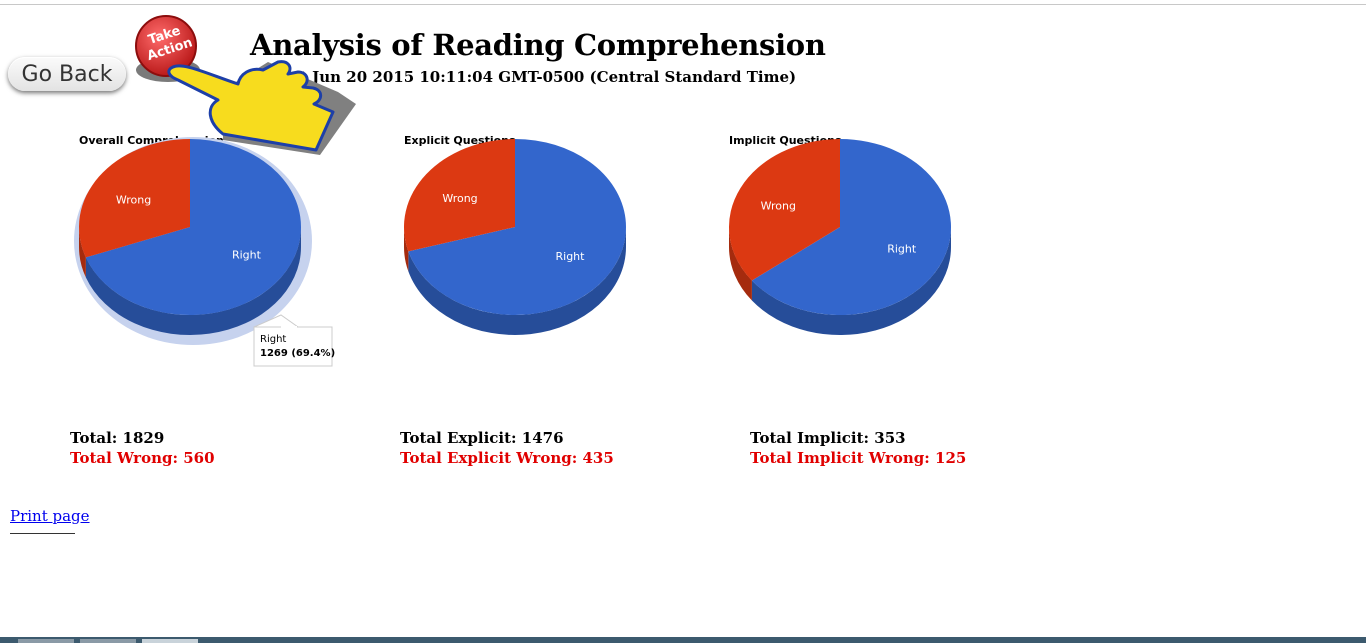  What do you see at coordinates (683, 4) in the screenshot?
I see `top-border` at bounding box center [683, 4].